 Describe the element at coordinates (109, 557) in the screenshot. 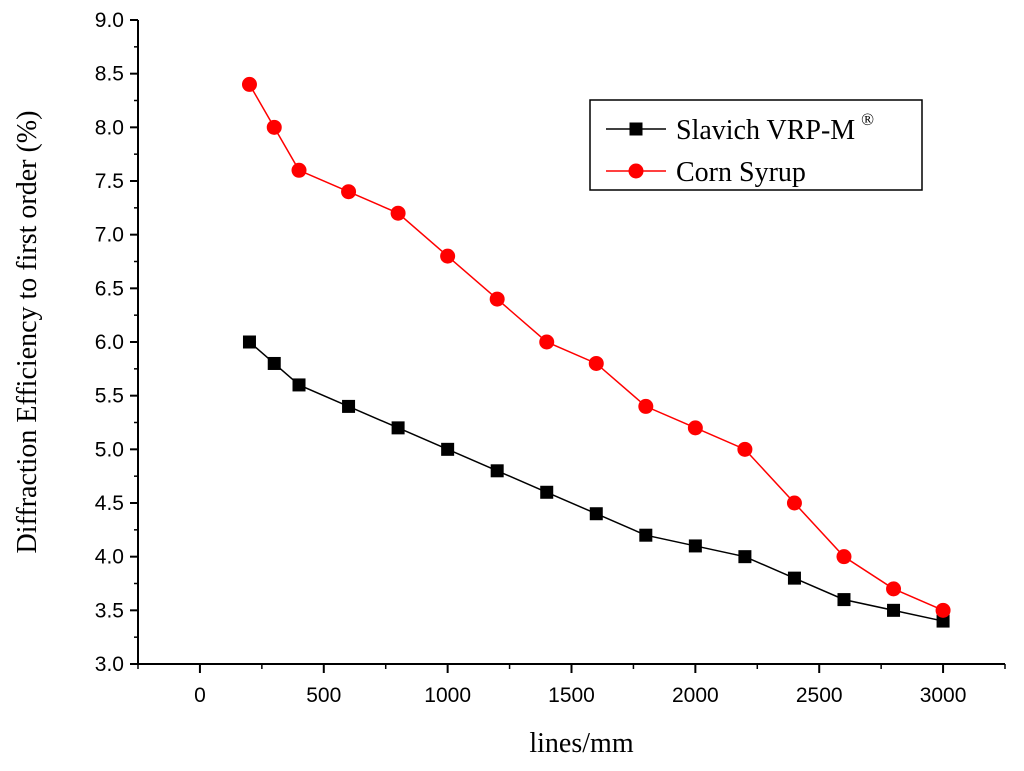

I see `y-tick-label: 4.0` at that location.